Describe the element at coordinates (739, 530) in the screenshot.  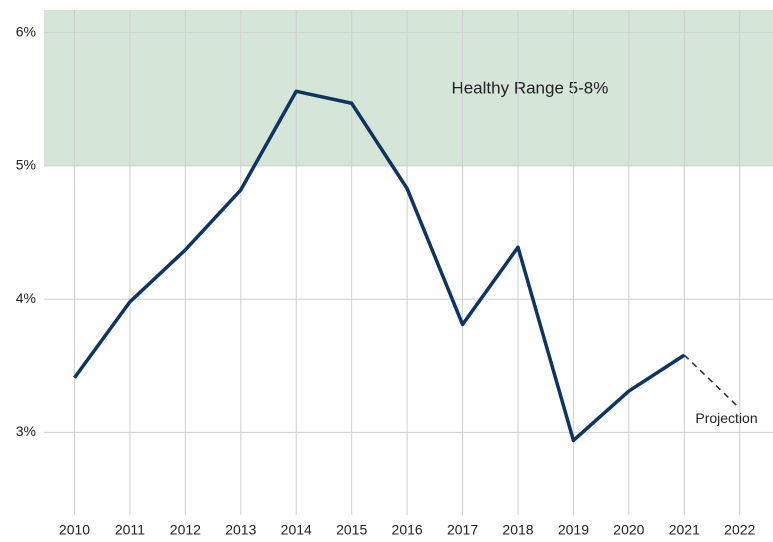
I see `x-tick-label: 2022` at that location.